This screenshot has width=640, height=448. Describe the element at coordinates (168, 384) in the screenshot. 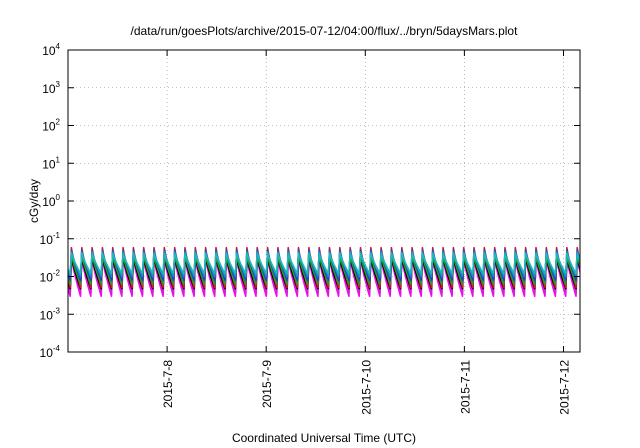

I see `x-tick-label: 2015-7-8` at that location.